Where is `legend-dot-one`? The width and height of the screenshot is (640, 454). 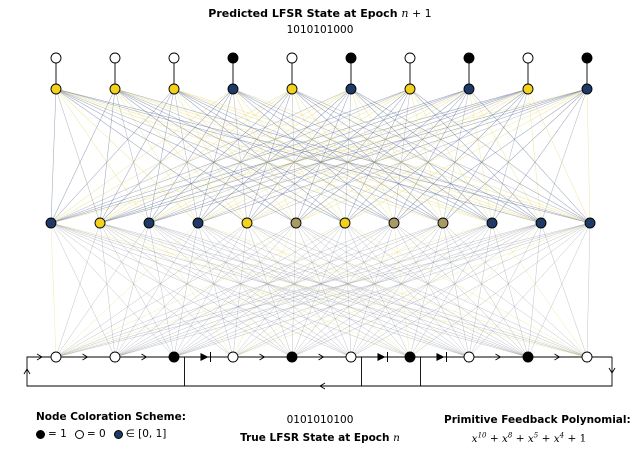
legend-dot-one is located at coordinates (40, 434).